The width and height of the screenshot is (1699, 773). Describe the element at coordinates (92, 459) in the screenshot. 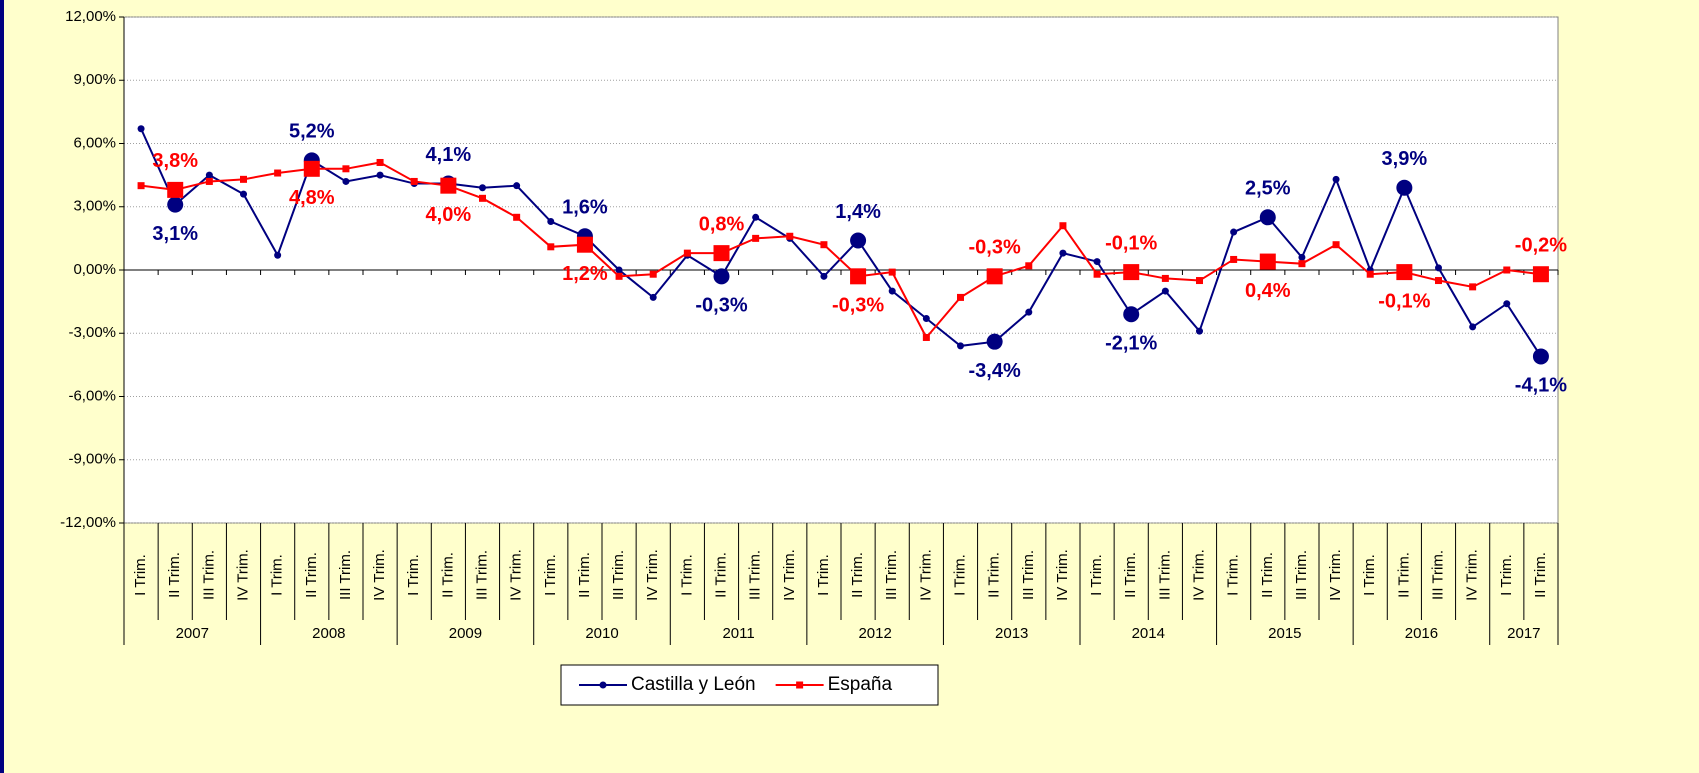

I see `y-tick-label: -9,00%` at that location.